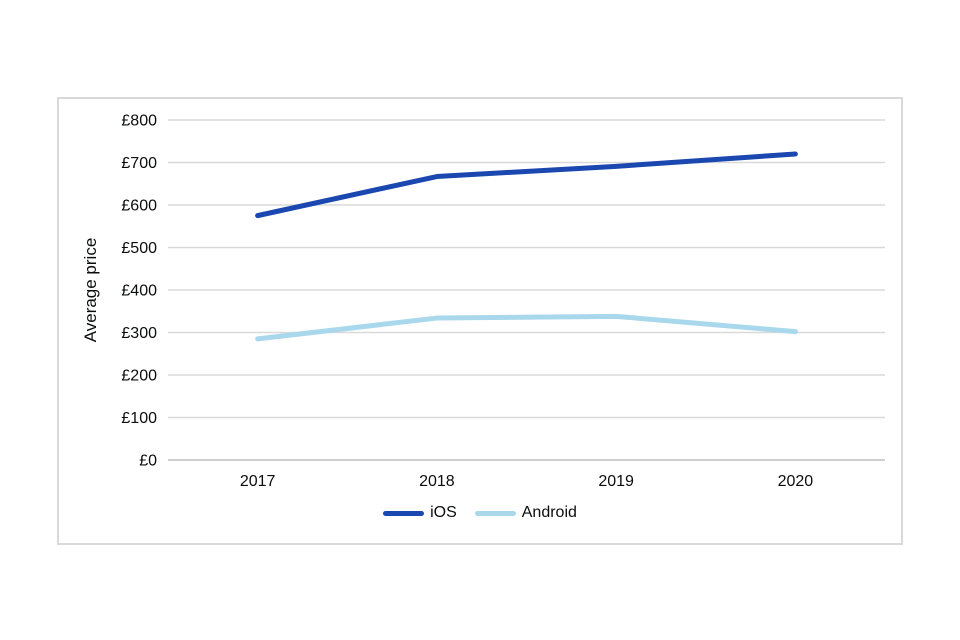 The image size is (960, 640). What do you see at coordinates (90, 290) in the screenshot?
I see `y-axis-title: Average price` at bounding box center [90, 290].